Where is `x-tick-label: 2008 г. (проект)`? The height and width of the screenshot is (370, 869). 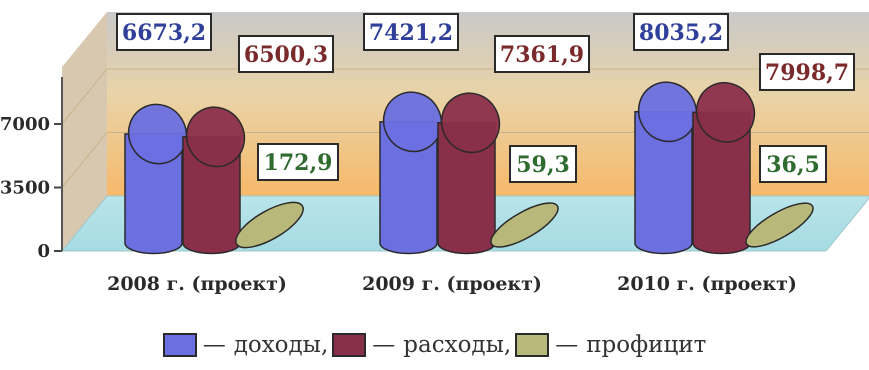
x-tick-label: 2008 г. (проект) is located at coordinates (197, 284).